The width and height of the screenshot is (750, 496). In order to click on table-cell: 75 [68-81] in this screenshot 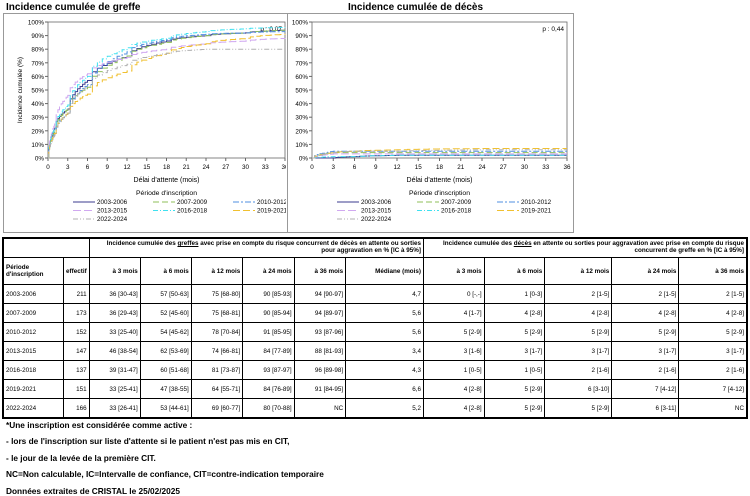, I will do `click(217, 313)`.